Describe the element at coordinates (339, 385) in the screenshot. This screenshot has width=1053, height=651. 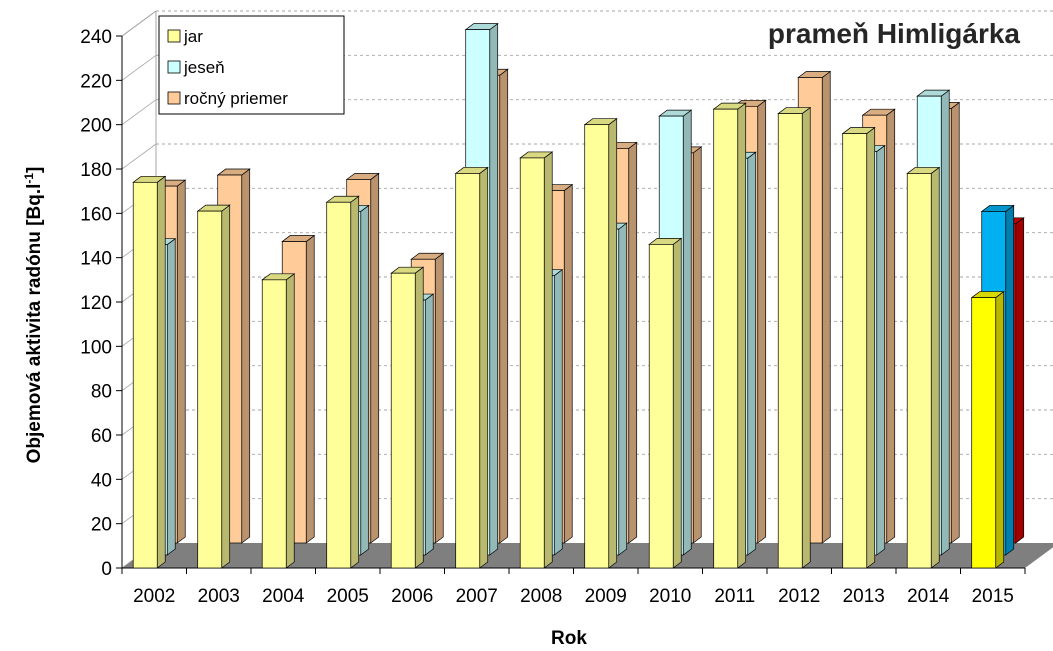
I see `bar-jar-2005-front` at that location.